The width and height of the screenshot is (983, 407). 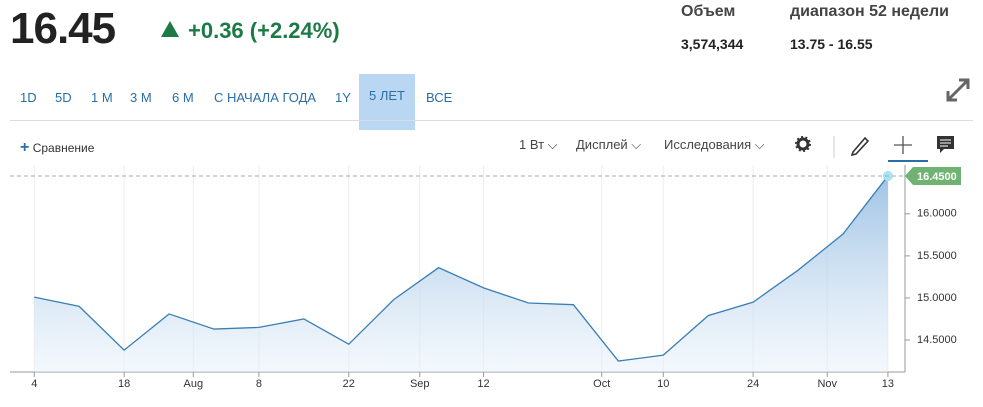 What do you see at coordinates (831, 44) in the screenshot?
I see `range: 13.75 - 16.55` at bounding box center [831, 44].